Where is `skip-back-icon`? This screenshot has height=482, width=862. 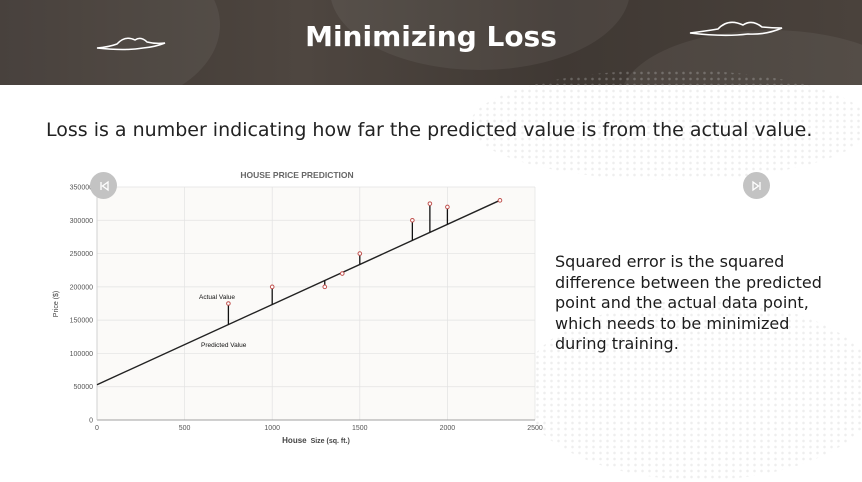
skip-back-icon is located at coordinates (104, 185).